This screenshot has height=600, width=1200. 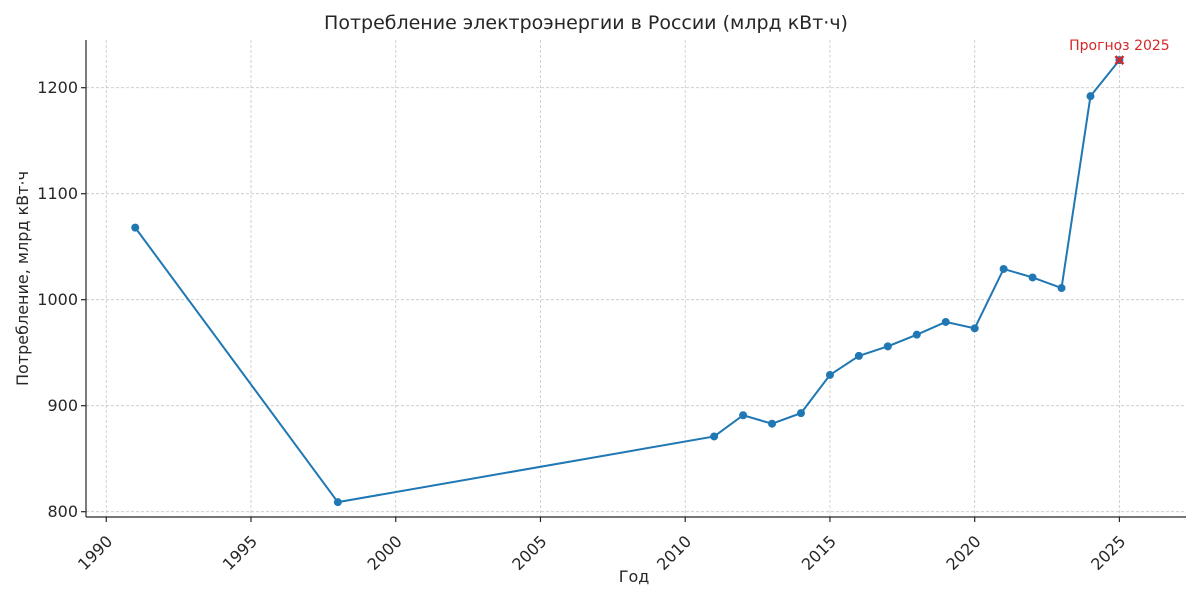 I want to click on y-tick-label: 800, so click(x=62, y=511).